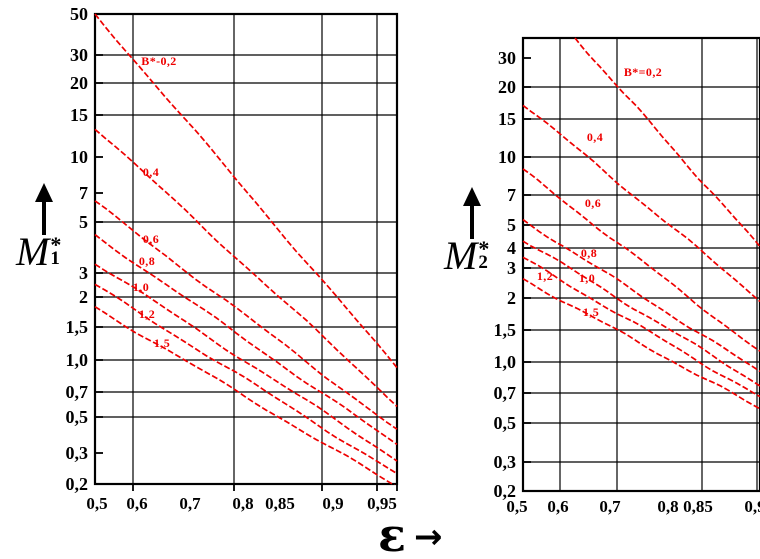  I want to click on epsilon-symbol: ε, so click(392, 533).